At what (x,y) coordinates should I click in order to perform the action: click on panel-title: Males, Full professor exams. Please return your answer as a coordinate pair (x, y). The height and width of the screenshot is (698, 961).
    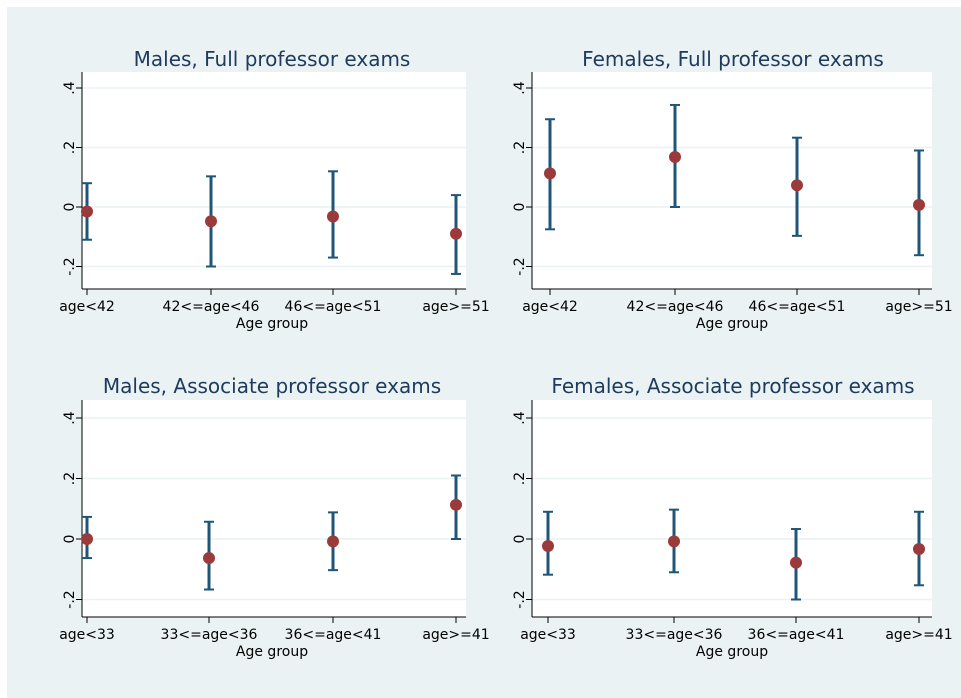
    Looking at the image, I should click on (272, 59).